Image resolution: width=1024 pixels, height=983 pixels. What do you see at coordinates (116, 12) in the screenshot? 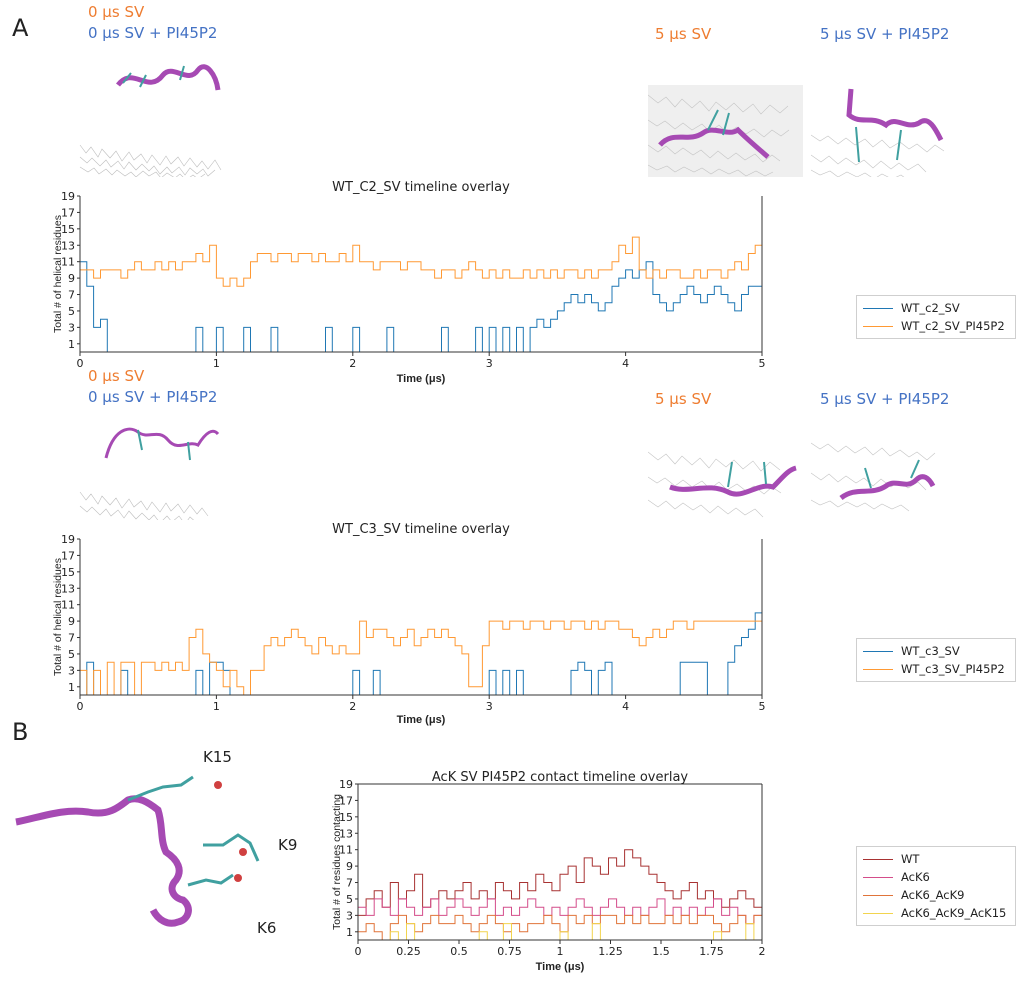
I see `c2-label-0us-sv: 0 μs SV` at bounding box center [116, 12].